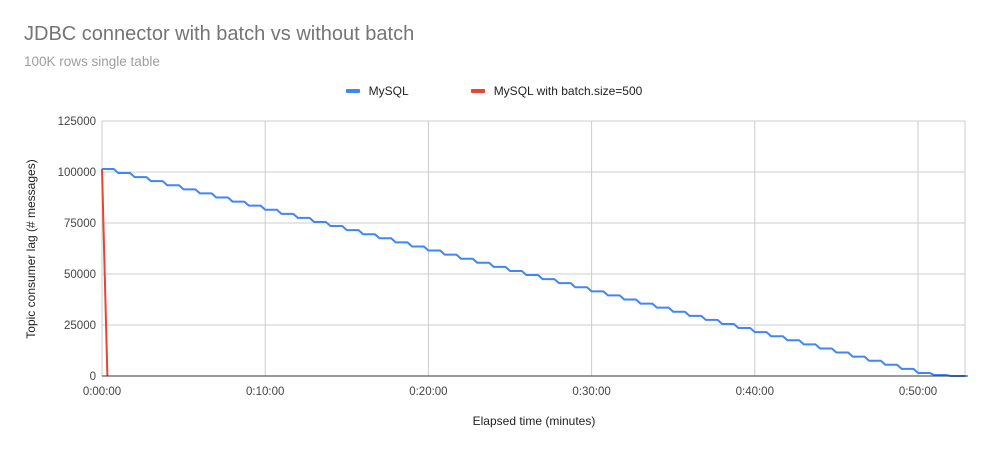 This screenshot has width=988, height=452. Describe the element at coordinates (352, 91) in the screenshot. I see `legend-swatch-blue-icon` at that location.